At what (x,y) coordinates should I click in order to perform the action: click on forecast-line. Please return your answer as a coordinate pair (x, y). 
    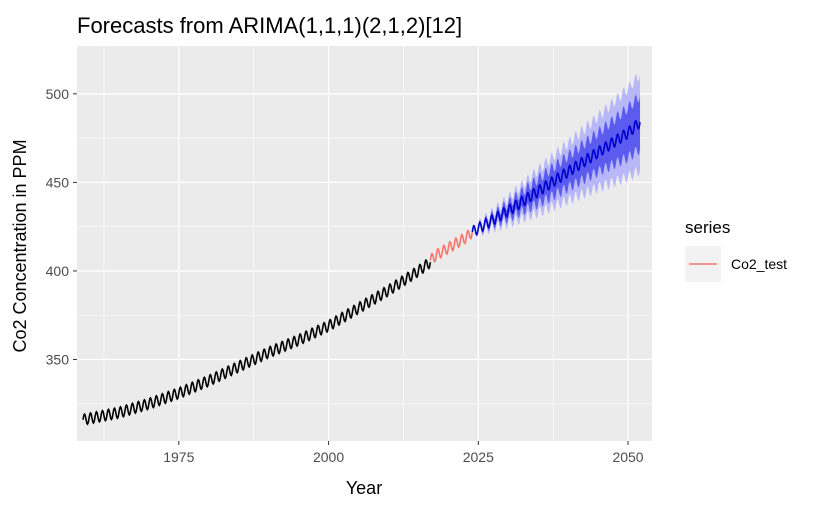
    Looking at the image, I should click on (556, 177).